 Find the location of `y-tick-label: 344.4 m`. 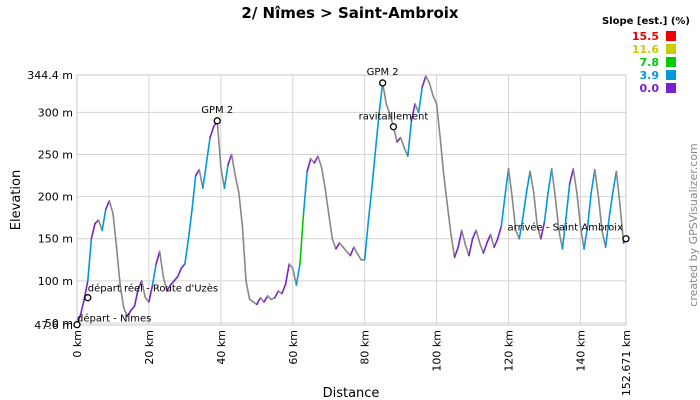

y-tick-label: 344.4 m is located at coordinates (50, 75).